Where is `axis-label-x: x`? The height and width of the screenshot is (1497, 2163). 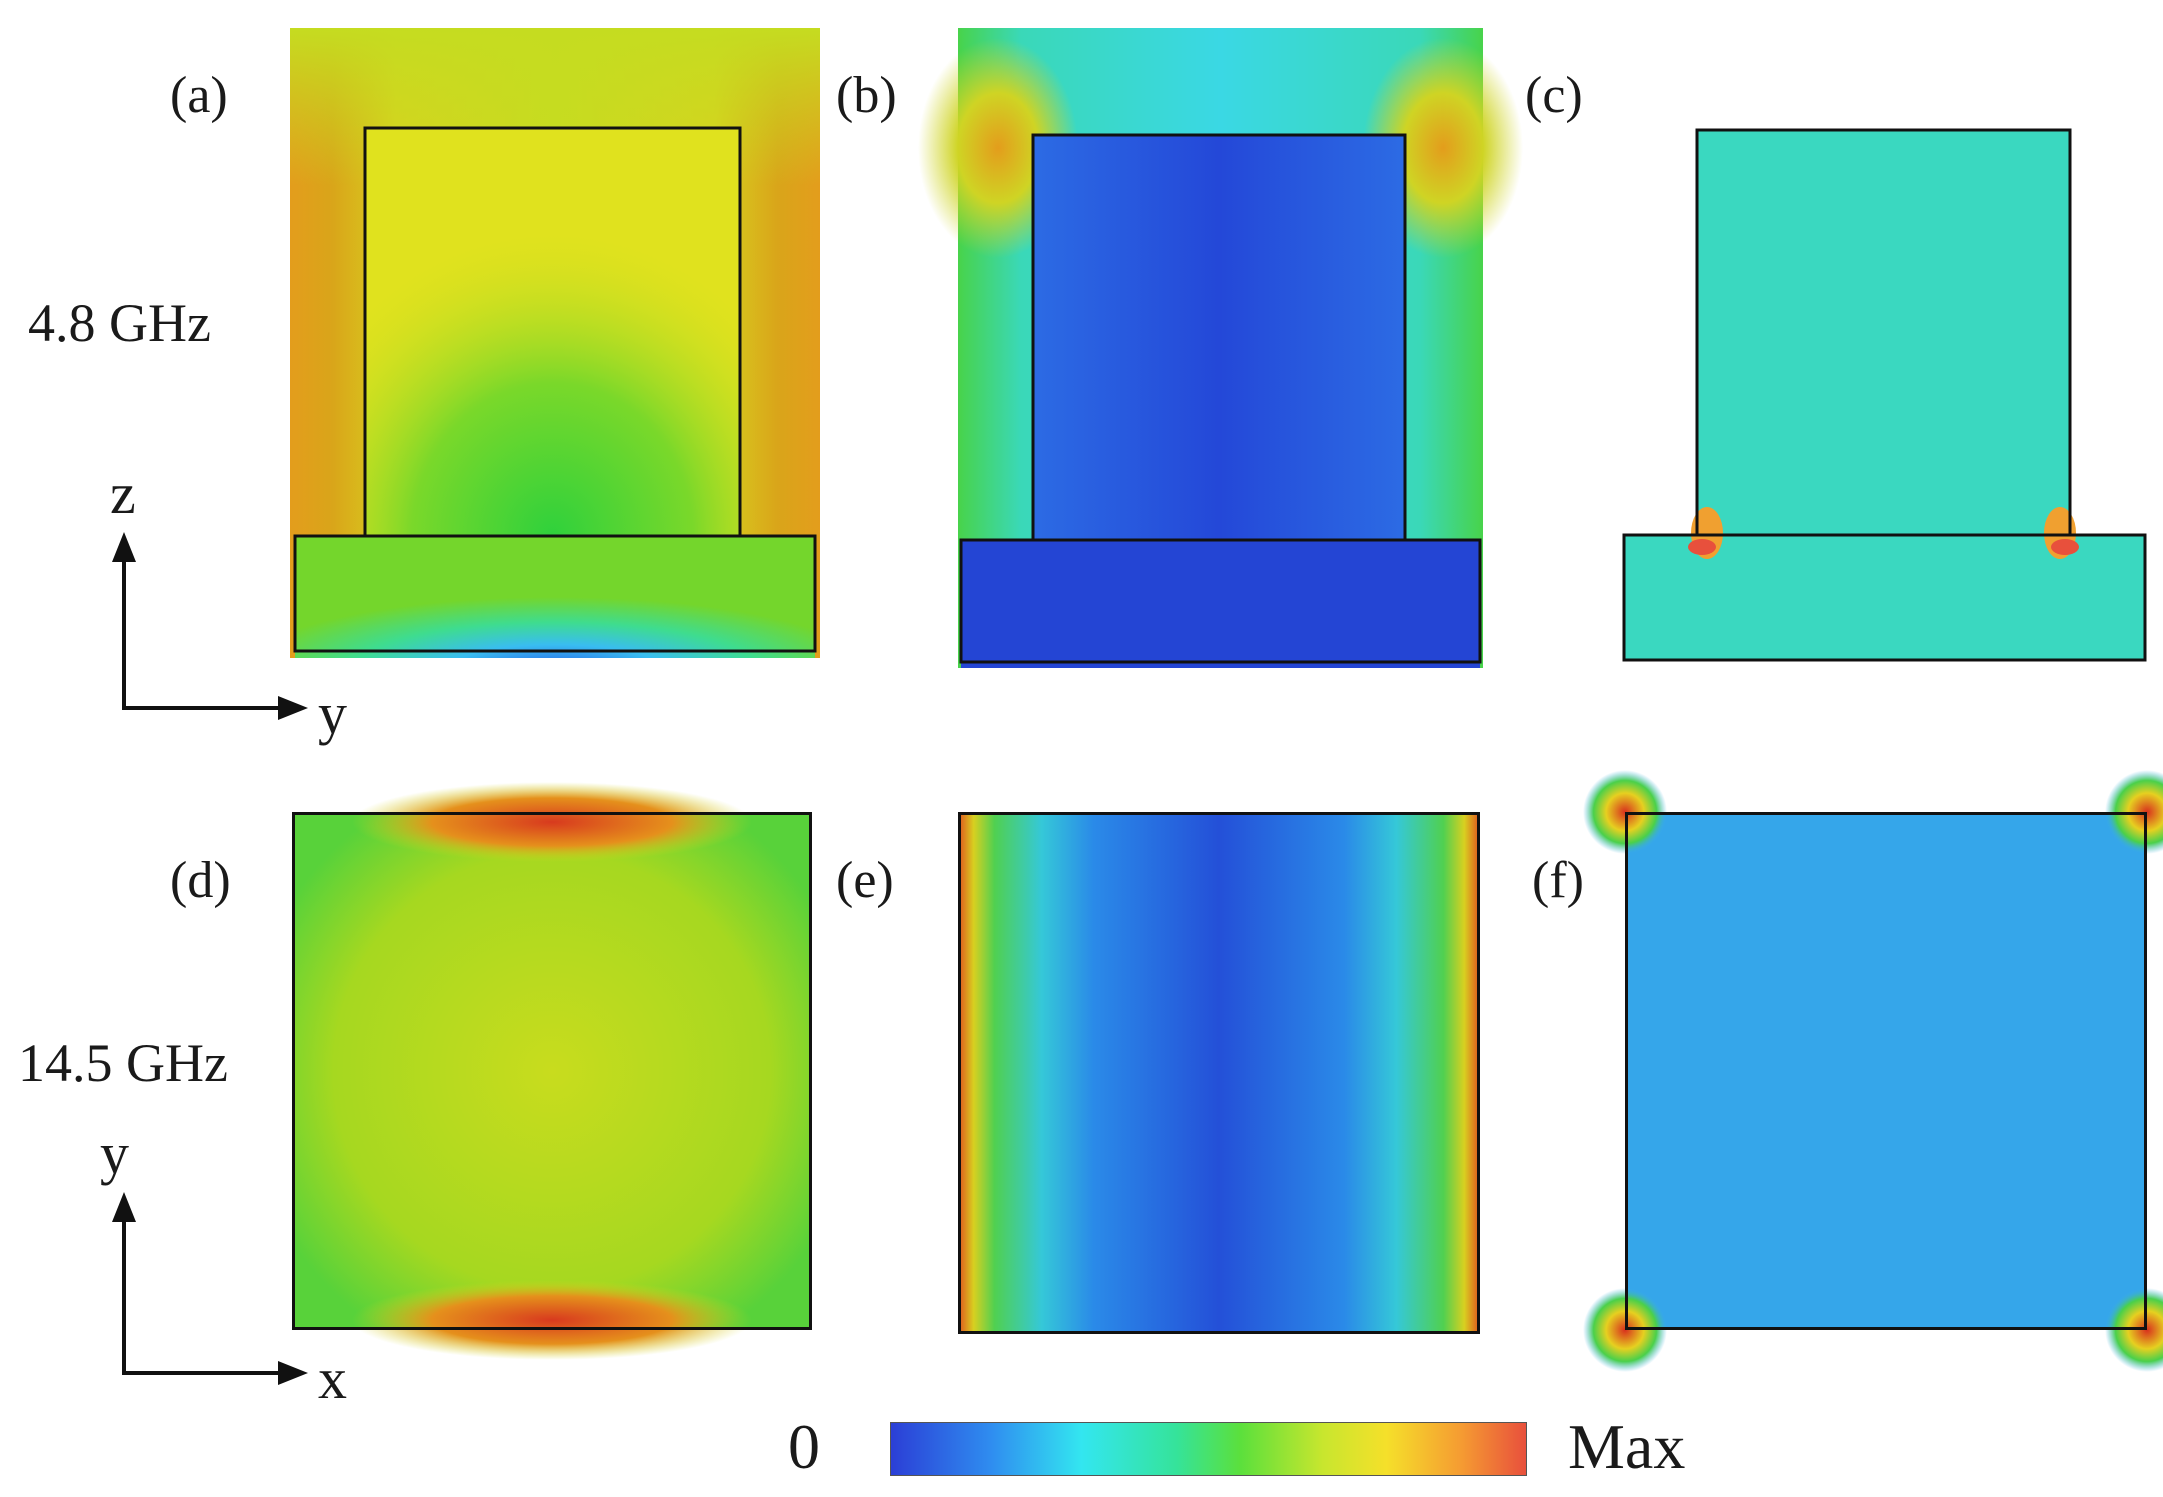 axis-label-x: x is located at coordinates (332, 1378).